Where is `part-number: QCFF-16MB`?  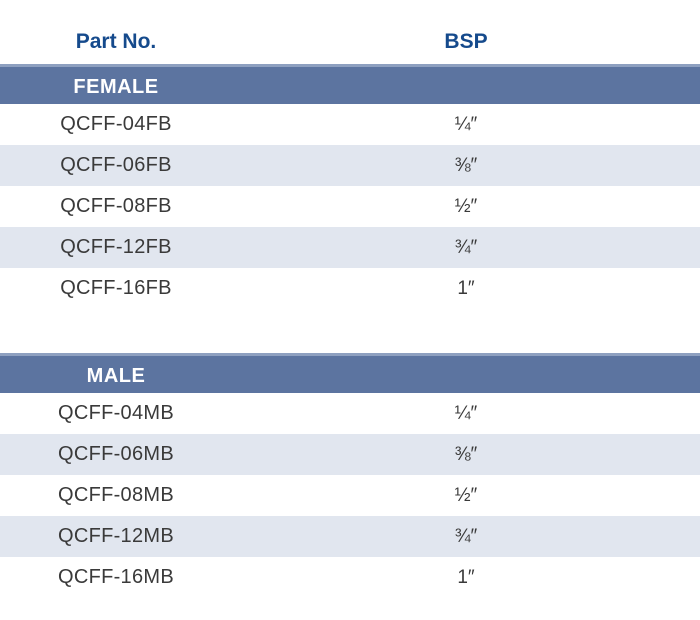
part-number: QCFF-16MB is located at coordinates (116, 577).